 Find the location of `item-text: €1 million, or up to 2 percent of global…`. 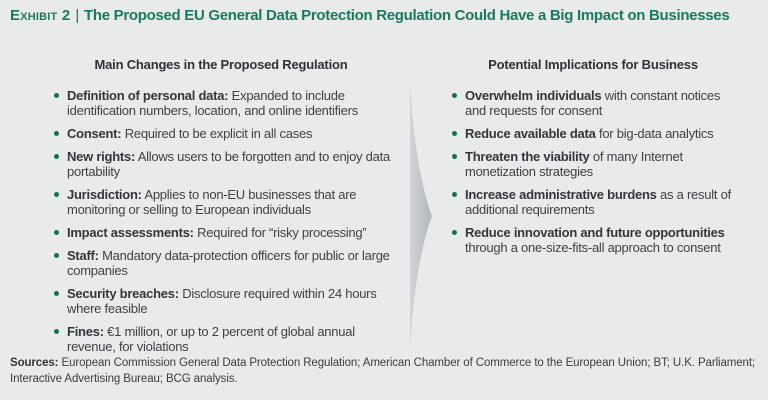

item-text: €1 million, or up to 2 percent of global… is located at coordinates (211, 339).